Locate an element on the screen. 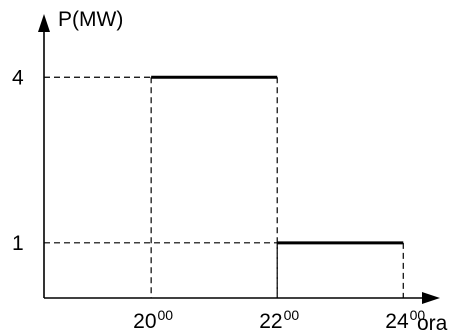 The width and height of the screenshot is (460, 334). y-tick-label-1: 1 is located at coordinates (18, 243).